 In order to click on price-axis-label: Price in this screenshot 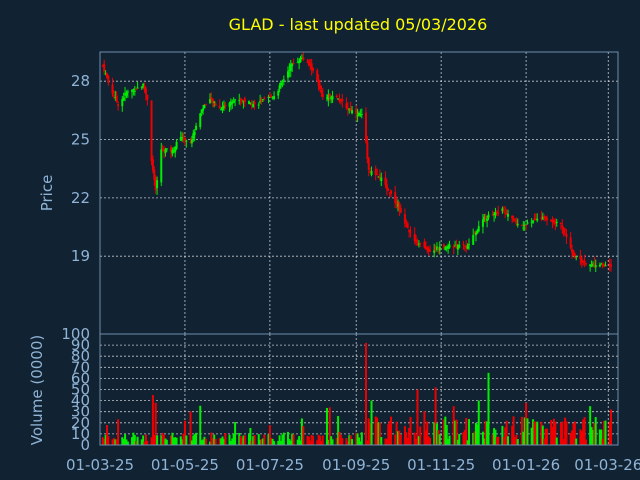, I will do `click(47, 193)`.